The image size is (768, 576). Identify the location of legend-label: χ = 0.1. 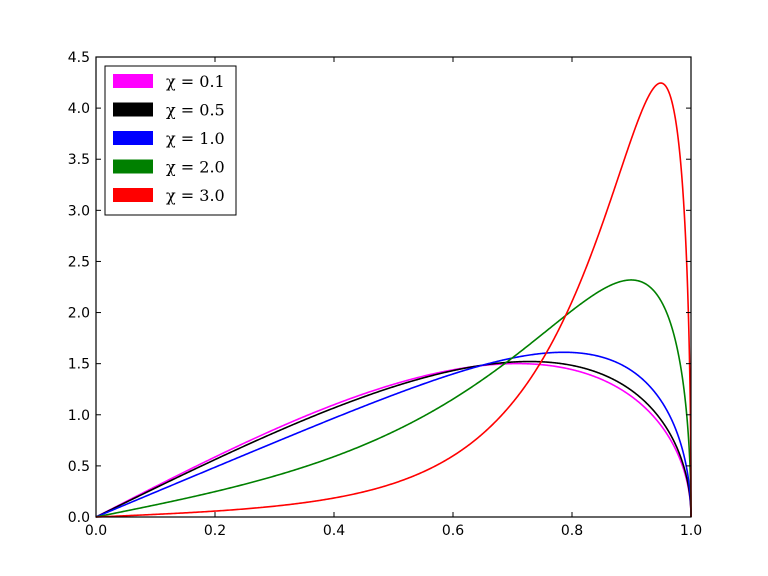
(195, 81).